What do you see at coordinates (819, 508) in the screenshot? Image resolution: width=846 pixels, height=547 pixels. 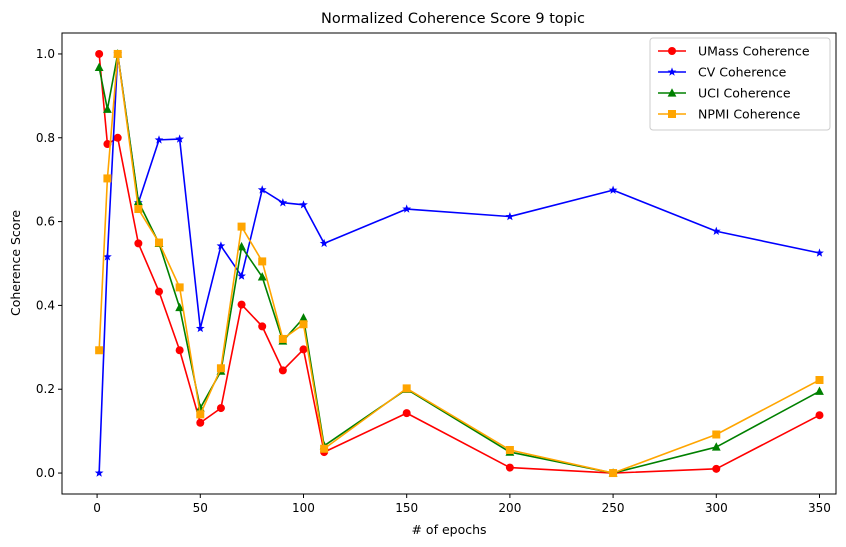 I see `x-tick-label: 350` at bounding box center [819, 508].